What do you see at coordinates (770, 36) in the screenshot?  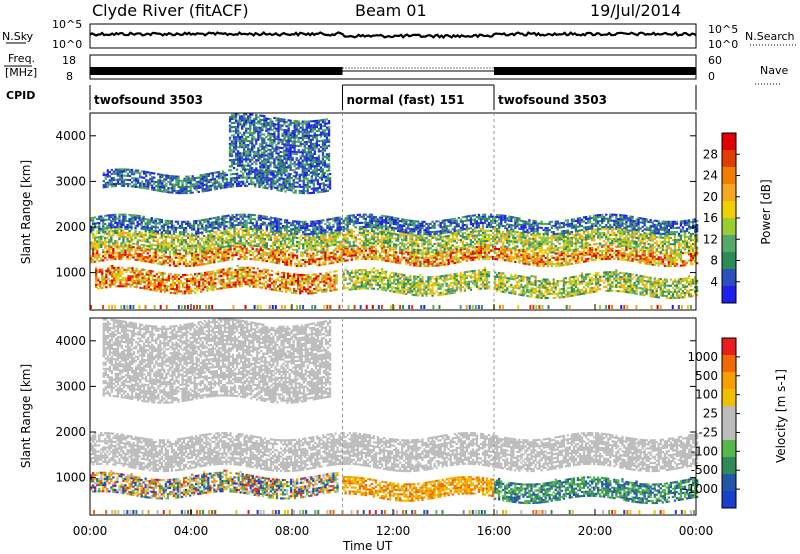 I see `noise-right-label: N.Search` at bounding box center [770, 36].